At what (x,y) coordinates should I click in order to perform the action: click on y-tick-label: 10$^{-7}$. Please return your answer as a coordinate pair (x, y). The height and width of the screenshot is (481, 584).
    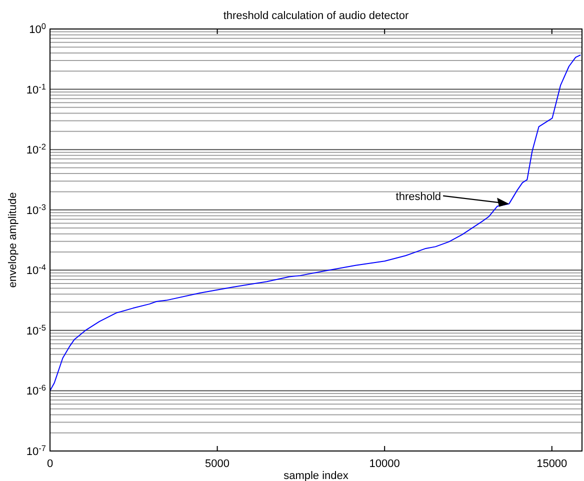
    Looking at the image, I should click on (36, 451).